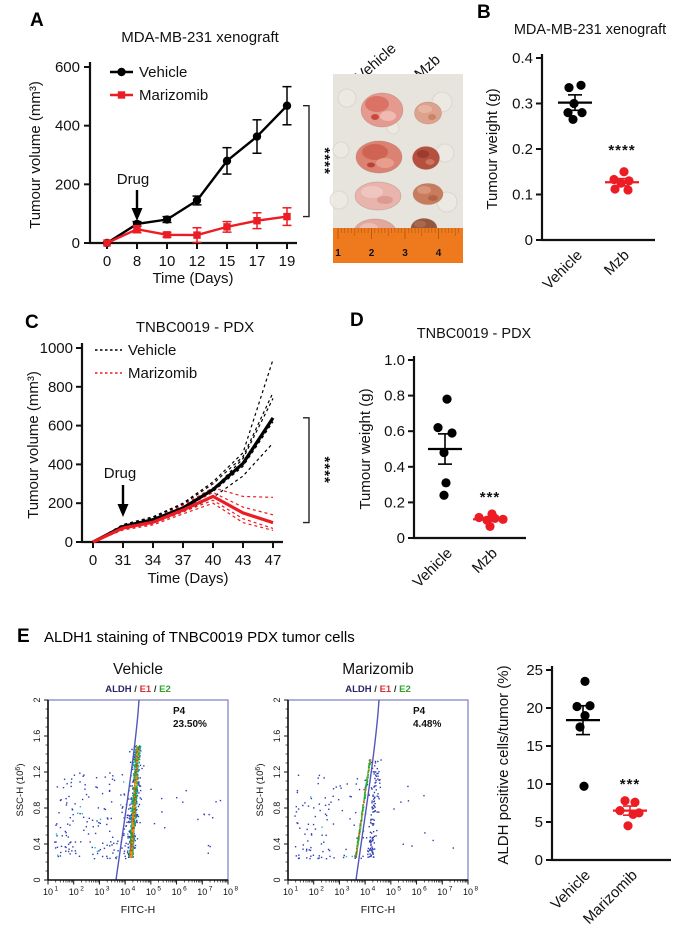 This screenshot has width=688, height=940. What do you see at coordinates (185, 889) in the screenshot?
I see `svg-text: 6` at bounding box center [185, 889].